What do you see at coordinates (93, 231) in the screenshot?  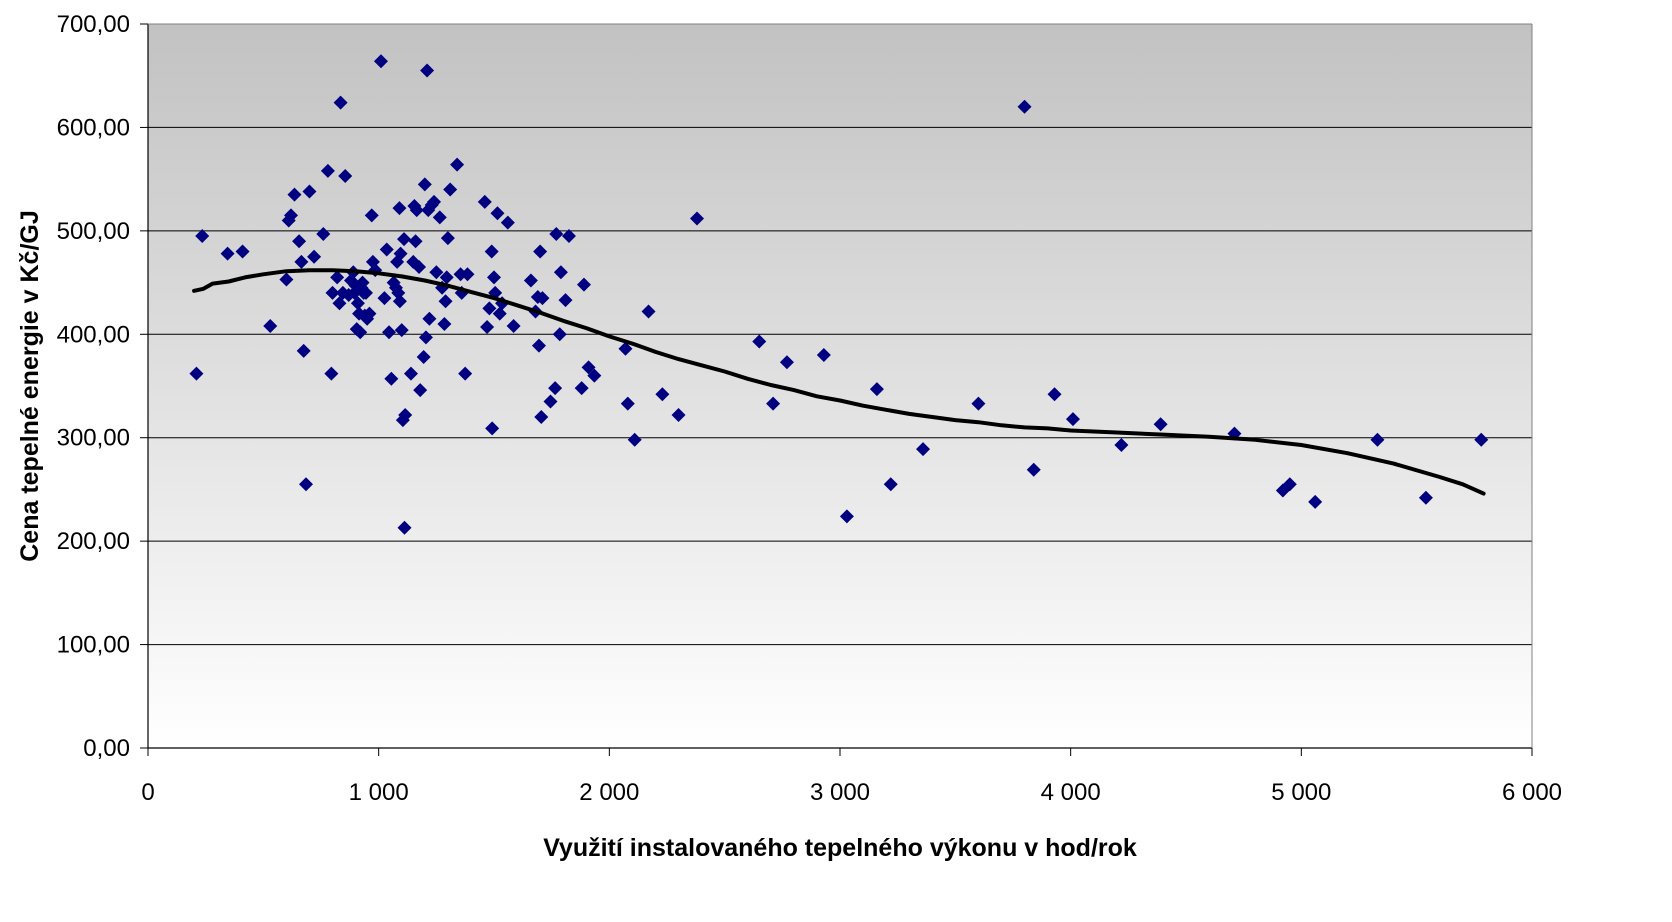 I see `y-tick-label: 500,00` at bounding box center [93, 231].